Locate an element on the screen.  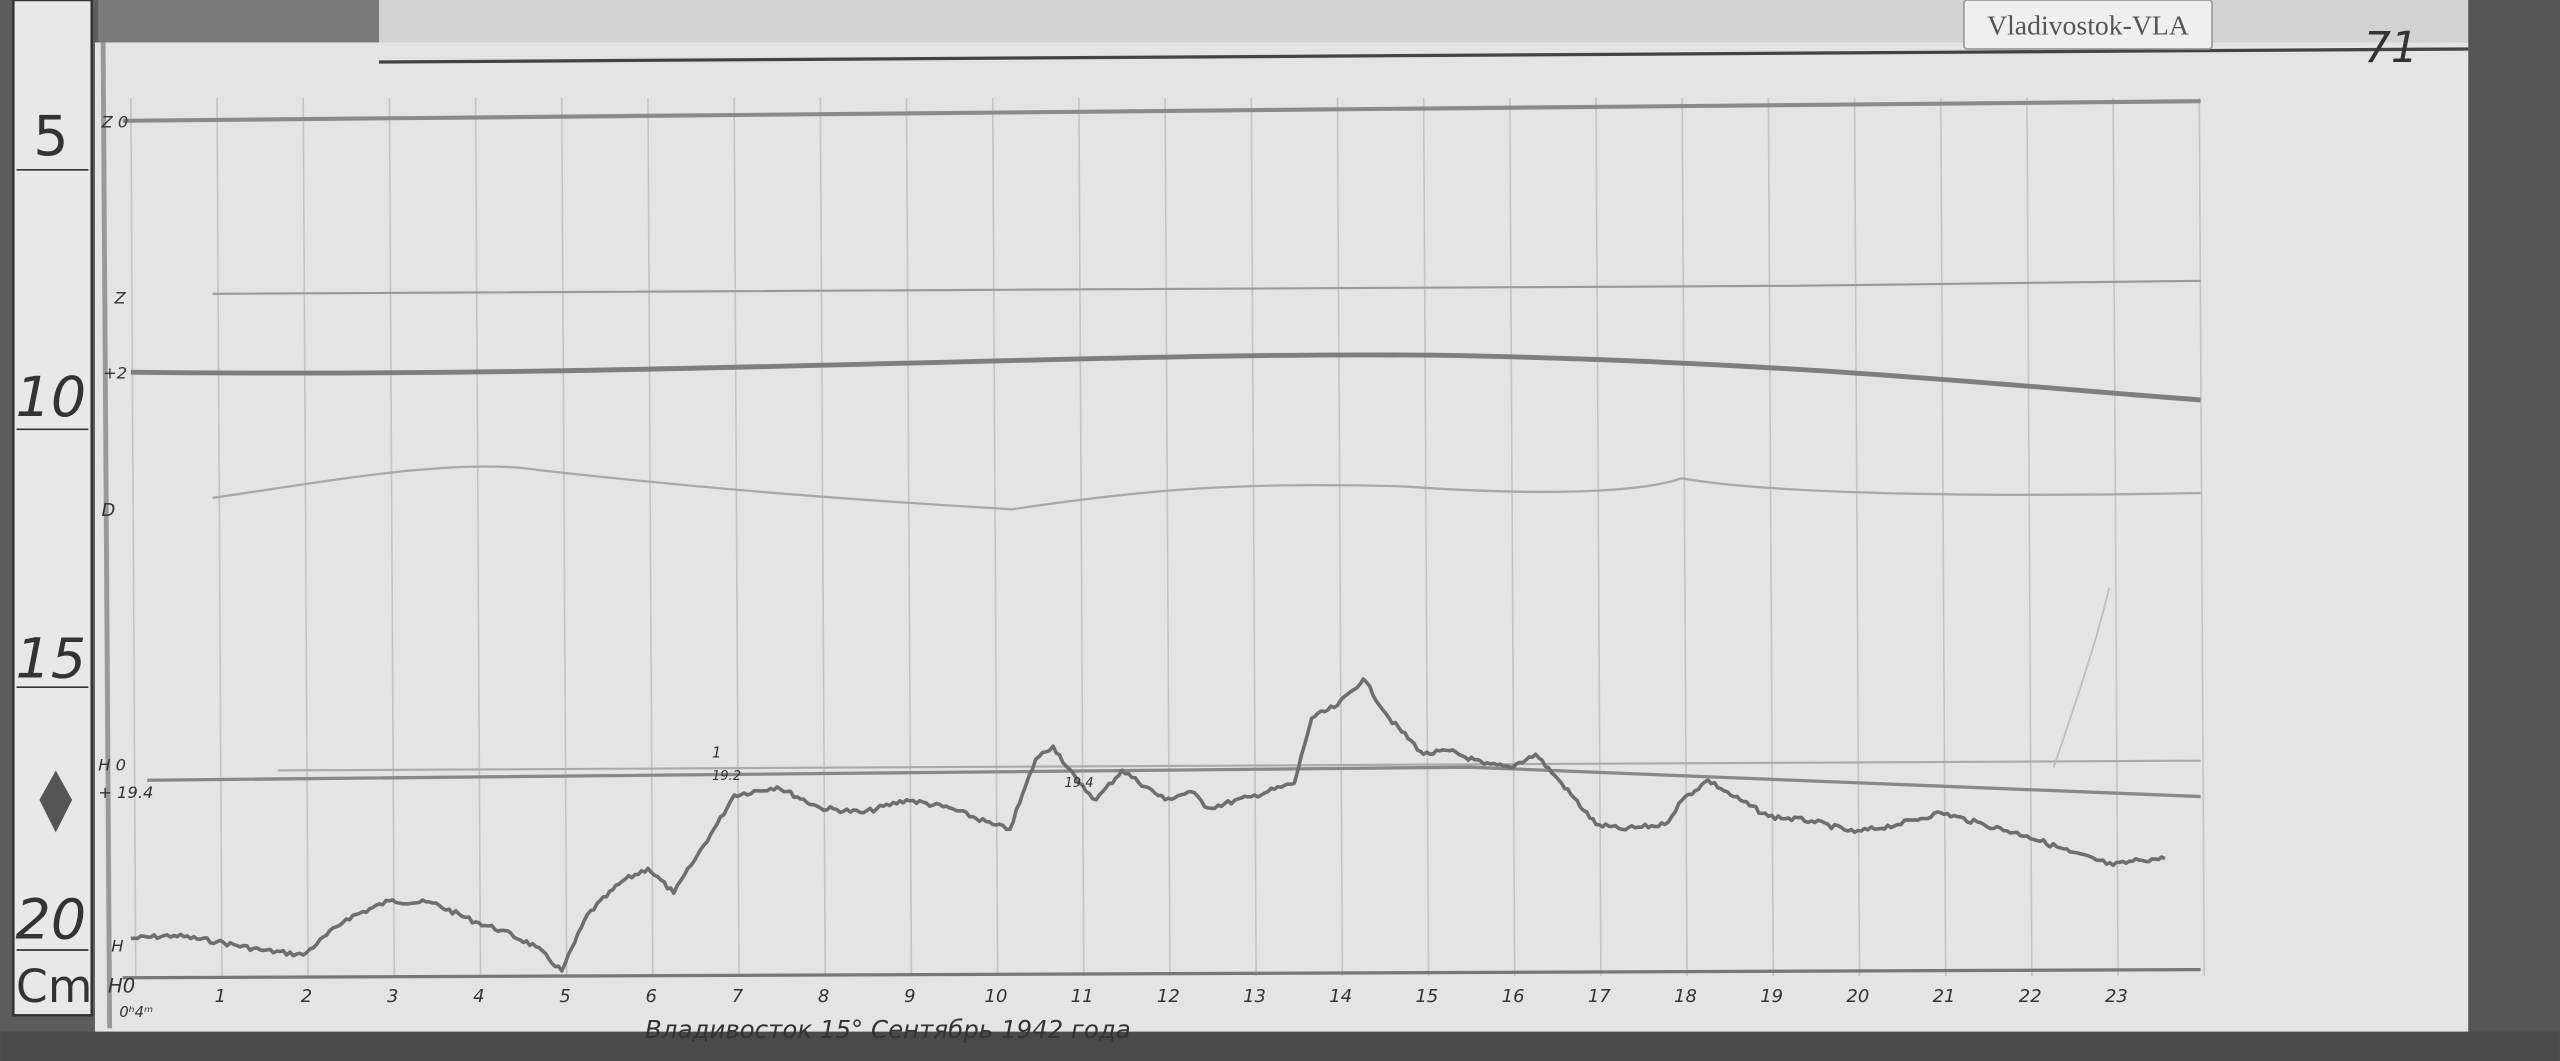
d-trace is located at coordinates (1206, 488).